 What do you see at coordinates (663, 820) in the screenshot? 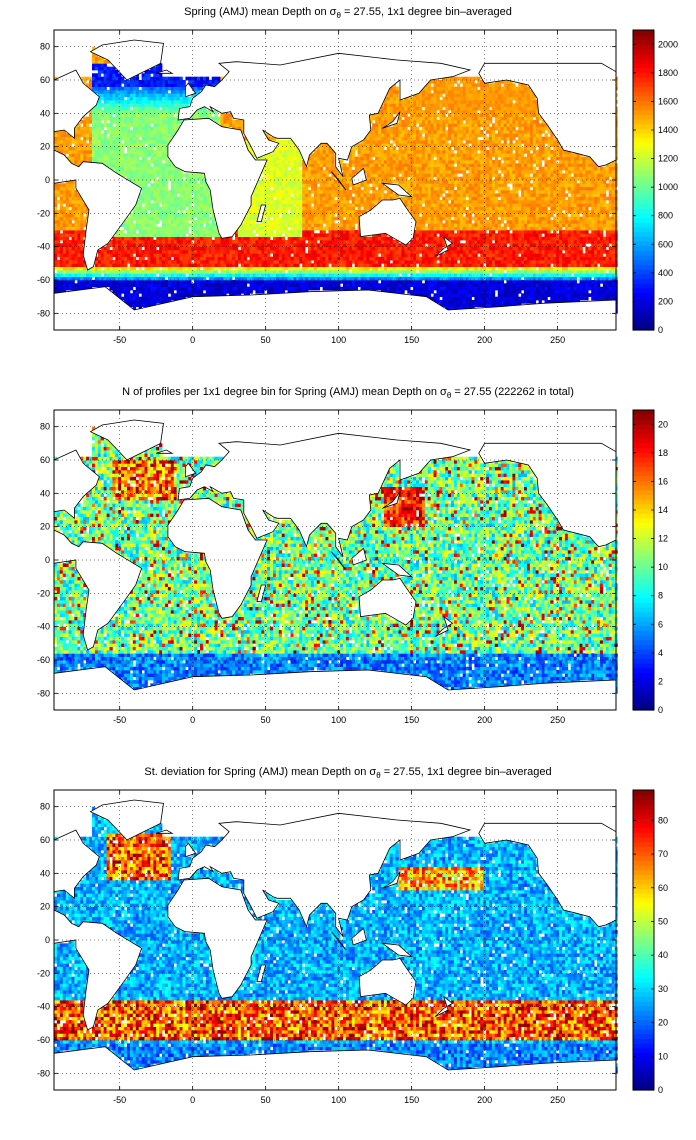
I see `colorbar-tick-label: 80` at bounding box center [663, 820].